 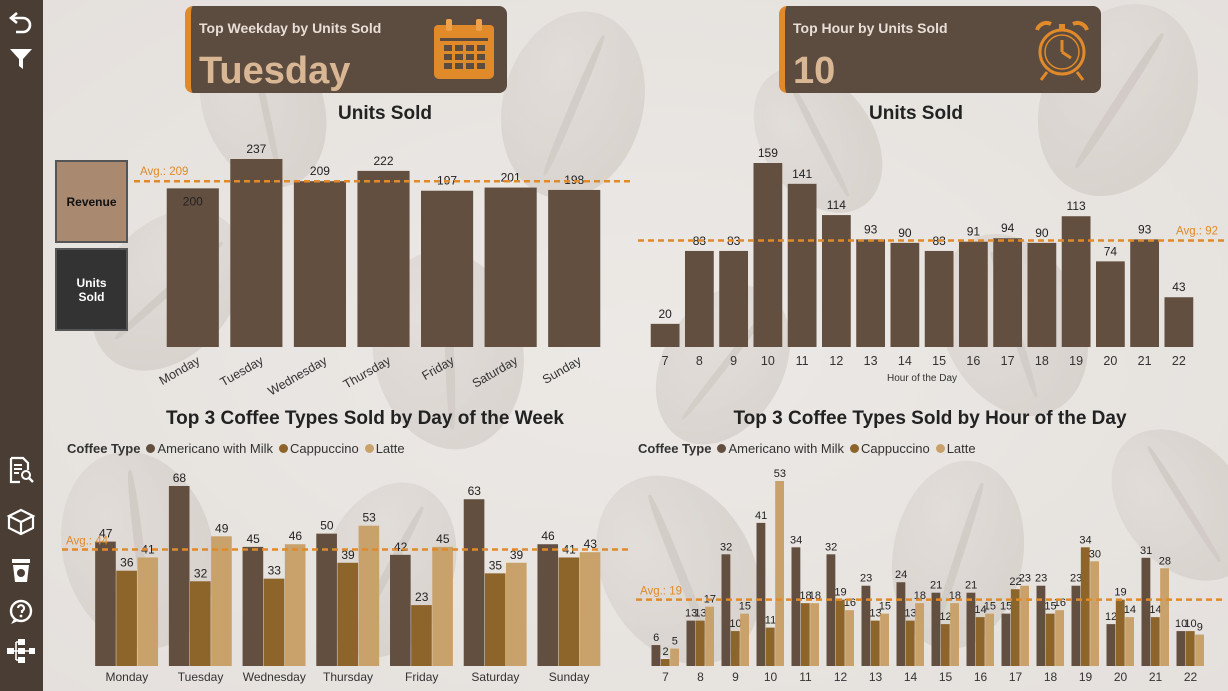 I want to click on report-search-icon, so click(x=21, y=470).